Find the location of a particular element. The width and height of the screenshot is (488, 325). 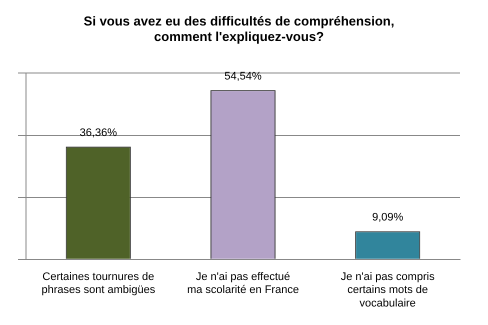

x-tick-label: Certaines tournures de phrases sont ambigües is located at coordinates (98, 283).